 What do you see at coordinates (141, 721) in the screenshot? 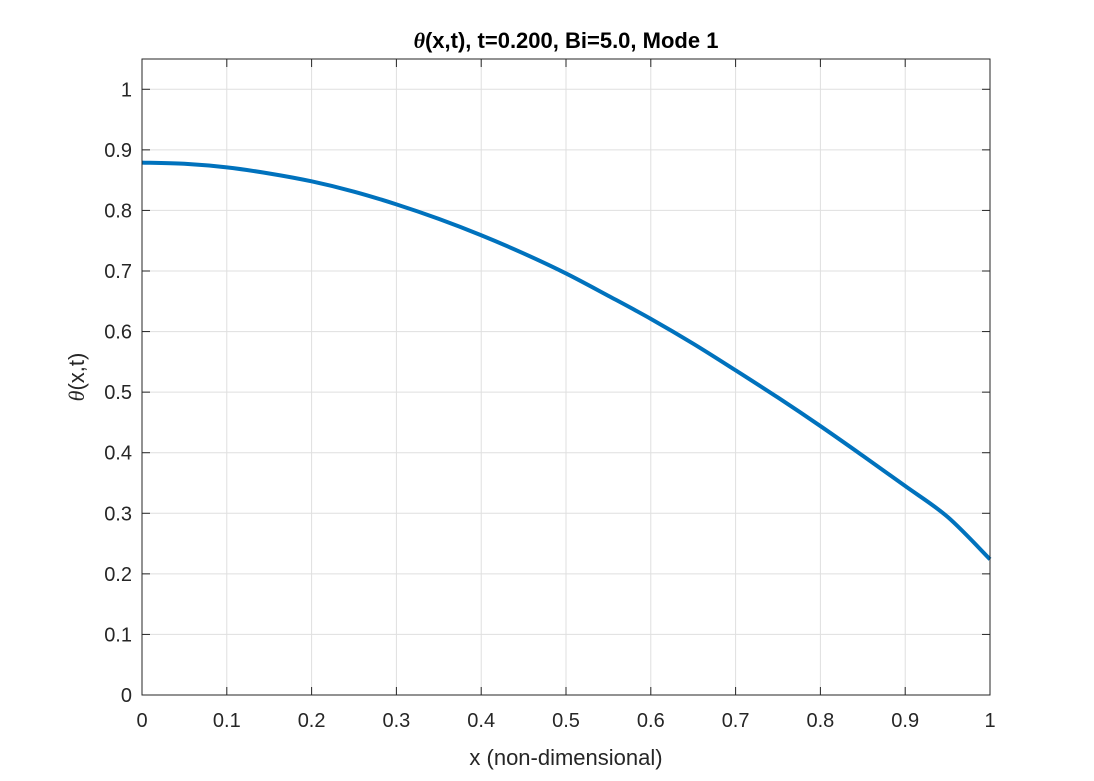
I see `x-tick-label: 0` at bounding box center [141, 721].